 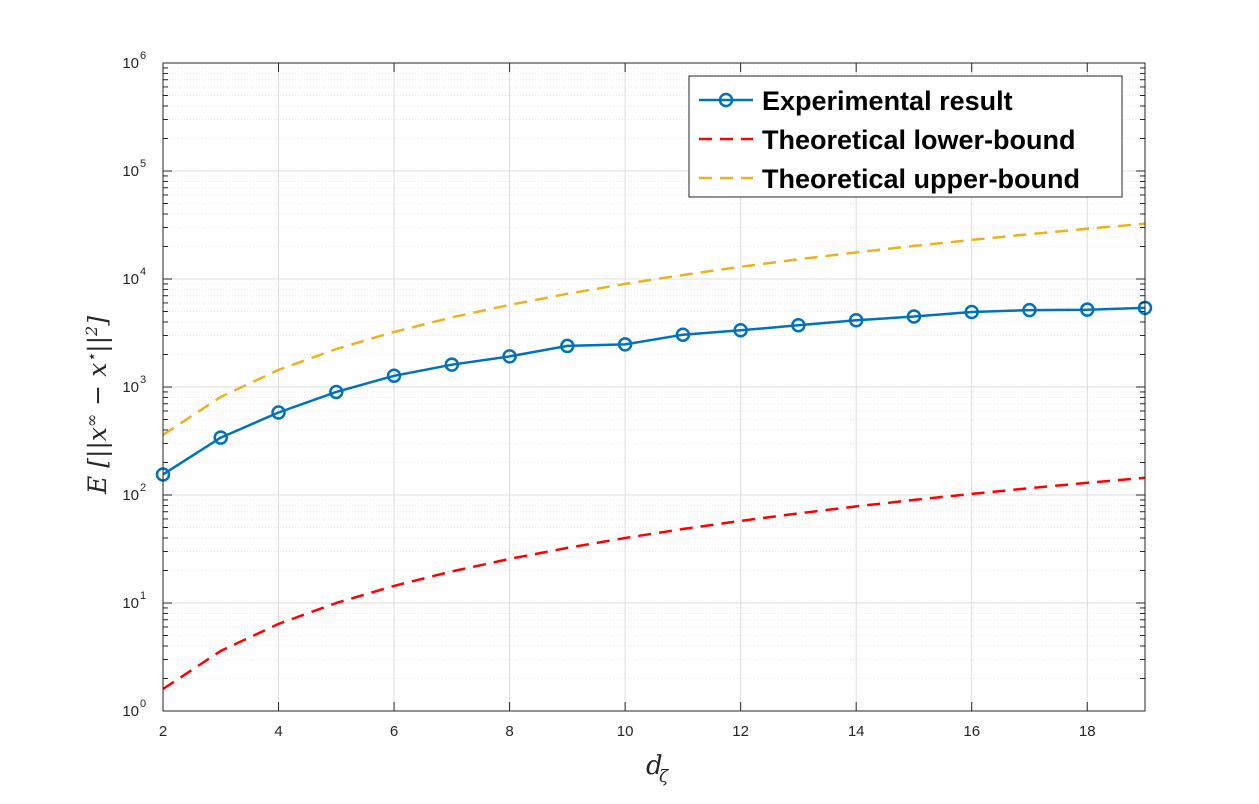 I want to click on legend-box, so click(x=905, y=136).